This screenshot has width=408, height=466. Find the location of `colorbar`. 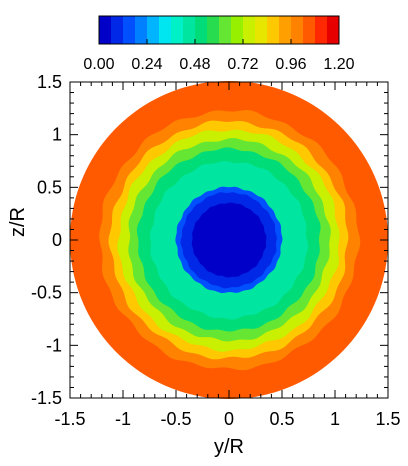

colorbar is located at coordinates (219, 30).